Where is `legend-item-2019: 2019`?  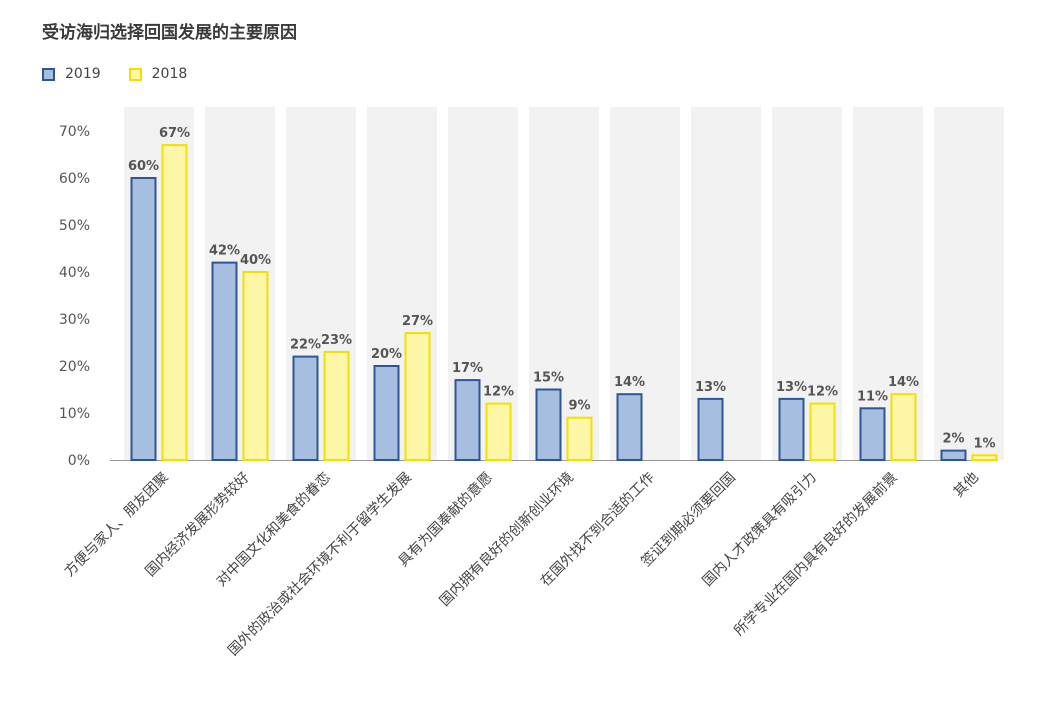
legend-item-2019: 2019 is located at coordinates (71, 74).